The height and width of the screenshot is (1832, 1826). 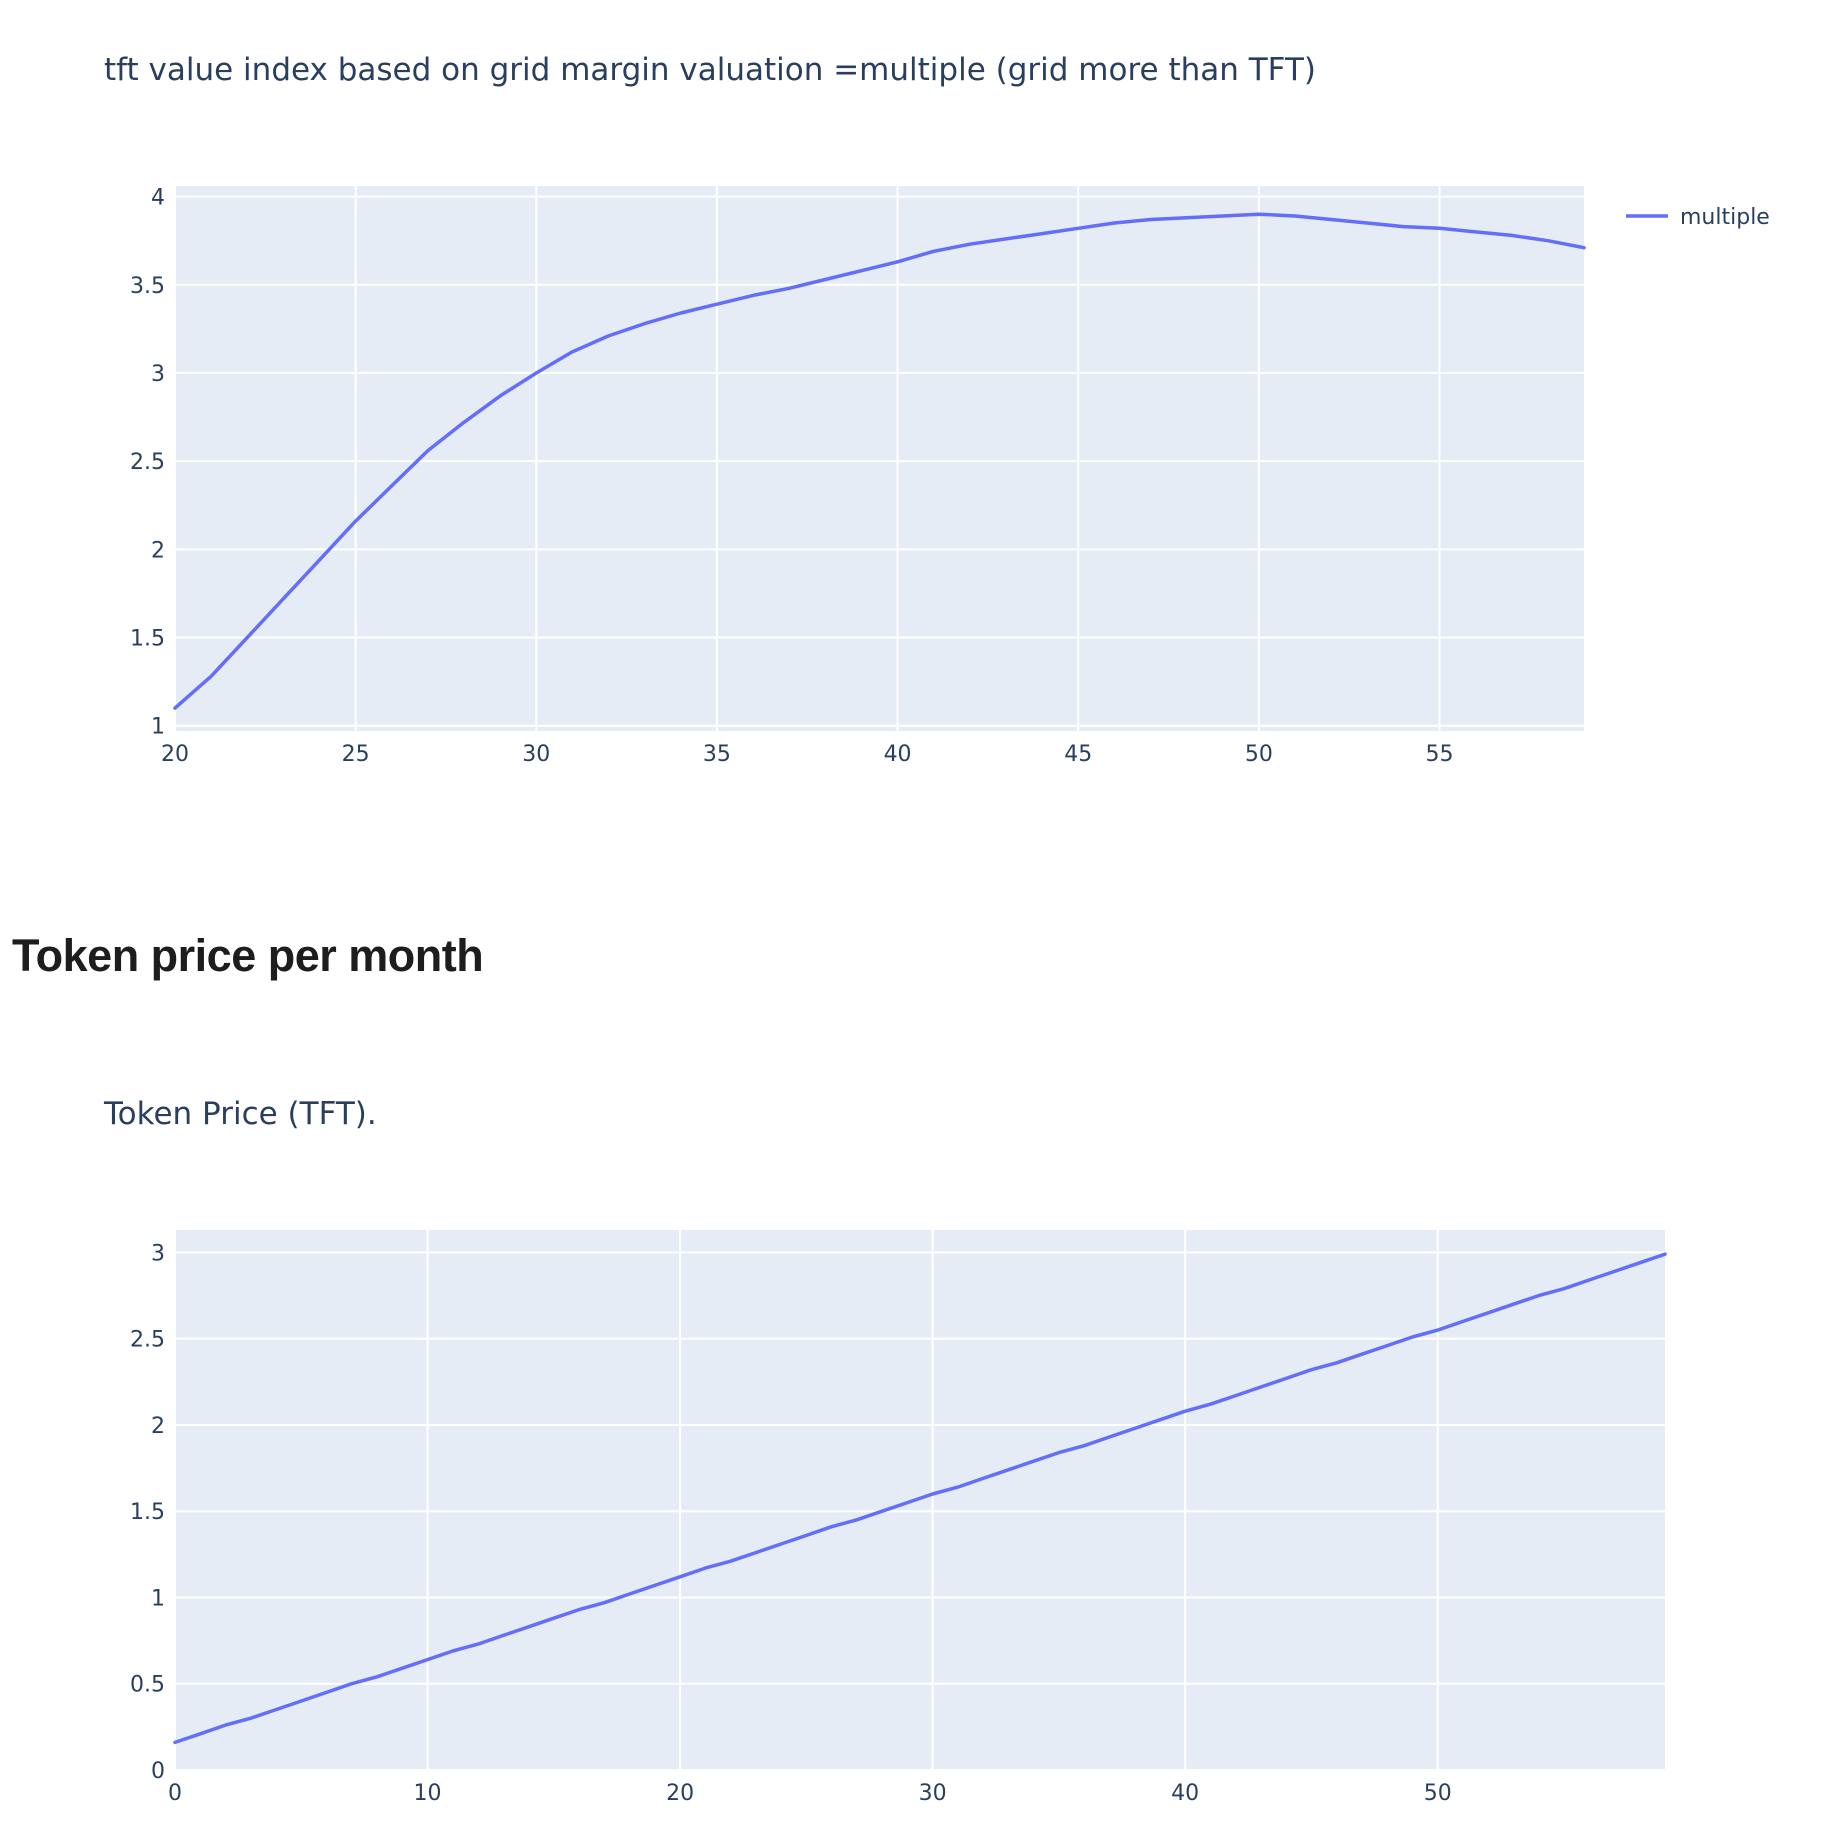 What do you see at coordinates (248, 955) in the screenshot?
I see `section-heading: Token price per month` at bounding box center [248, 955].